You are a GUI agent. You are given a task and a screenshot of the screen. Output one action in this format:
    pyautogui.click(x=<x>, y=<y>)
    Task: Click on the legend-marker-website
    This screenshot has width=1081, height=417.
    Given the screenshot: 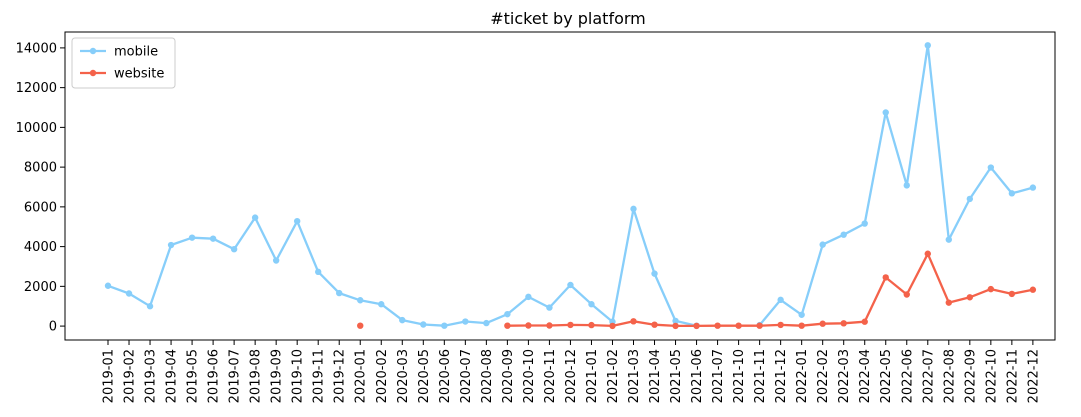 What is the action you would take?
    pyautogui.click(x=93, y=73)
    